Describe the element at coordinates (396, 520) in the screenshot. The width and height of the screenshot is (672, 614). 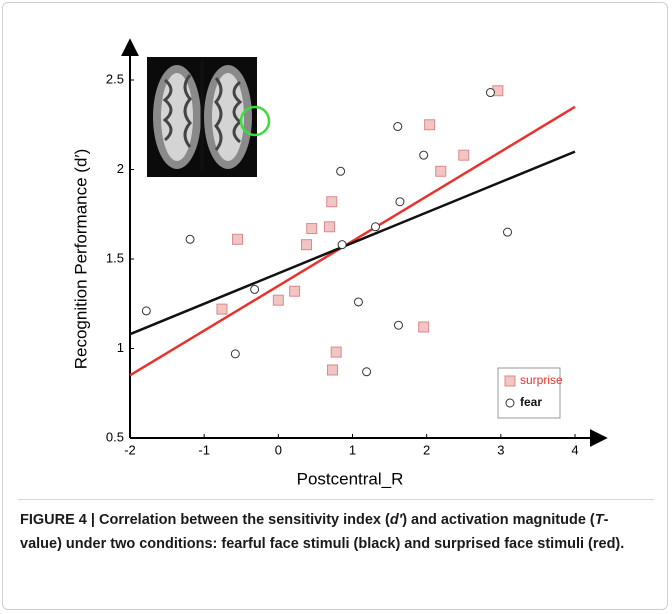
I see `caption-text: d′` at that location.